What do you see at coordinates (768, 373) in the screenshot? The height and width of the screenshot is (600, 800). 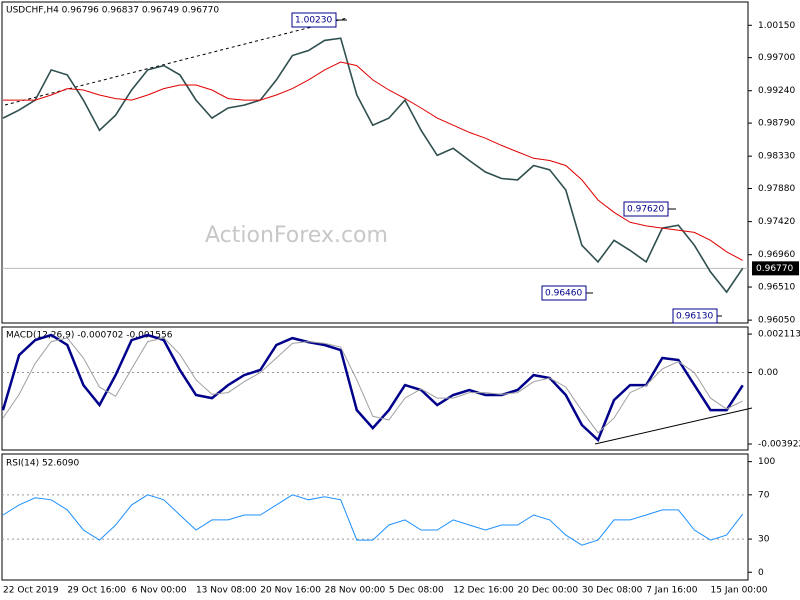 I see `y-tick-label: 0.00` at bounding box center [768, 373].